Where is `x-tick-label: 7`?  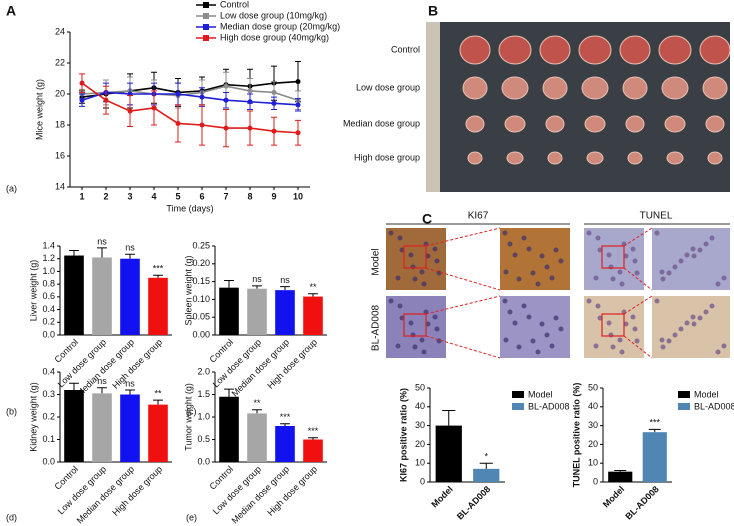
x-tick-label: 7 is located at coordinates (225, 196).